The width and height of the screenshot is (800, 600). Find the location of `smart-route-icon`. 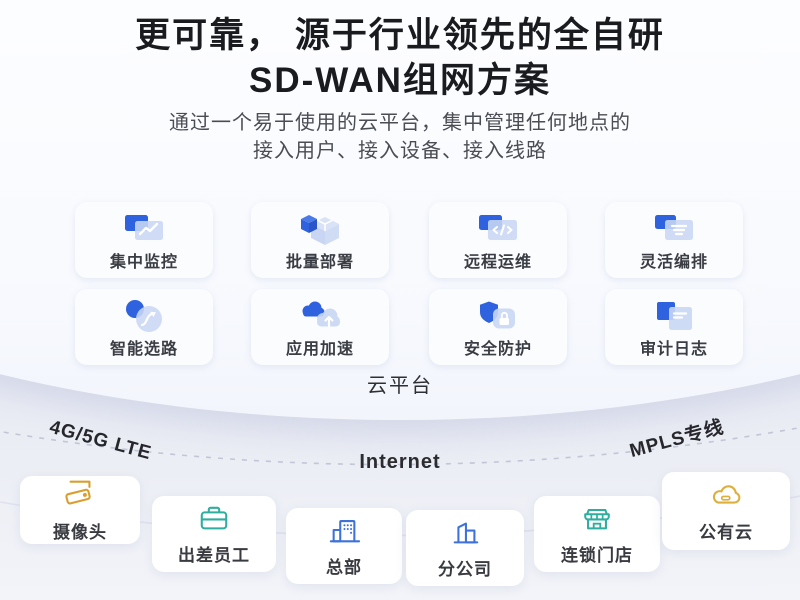

smart-route-icon is located at coordinates (144, 315).